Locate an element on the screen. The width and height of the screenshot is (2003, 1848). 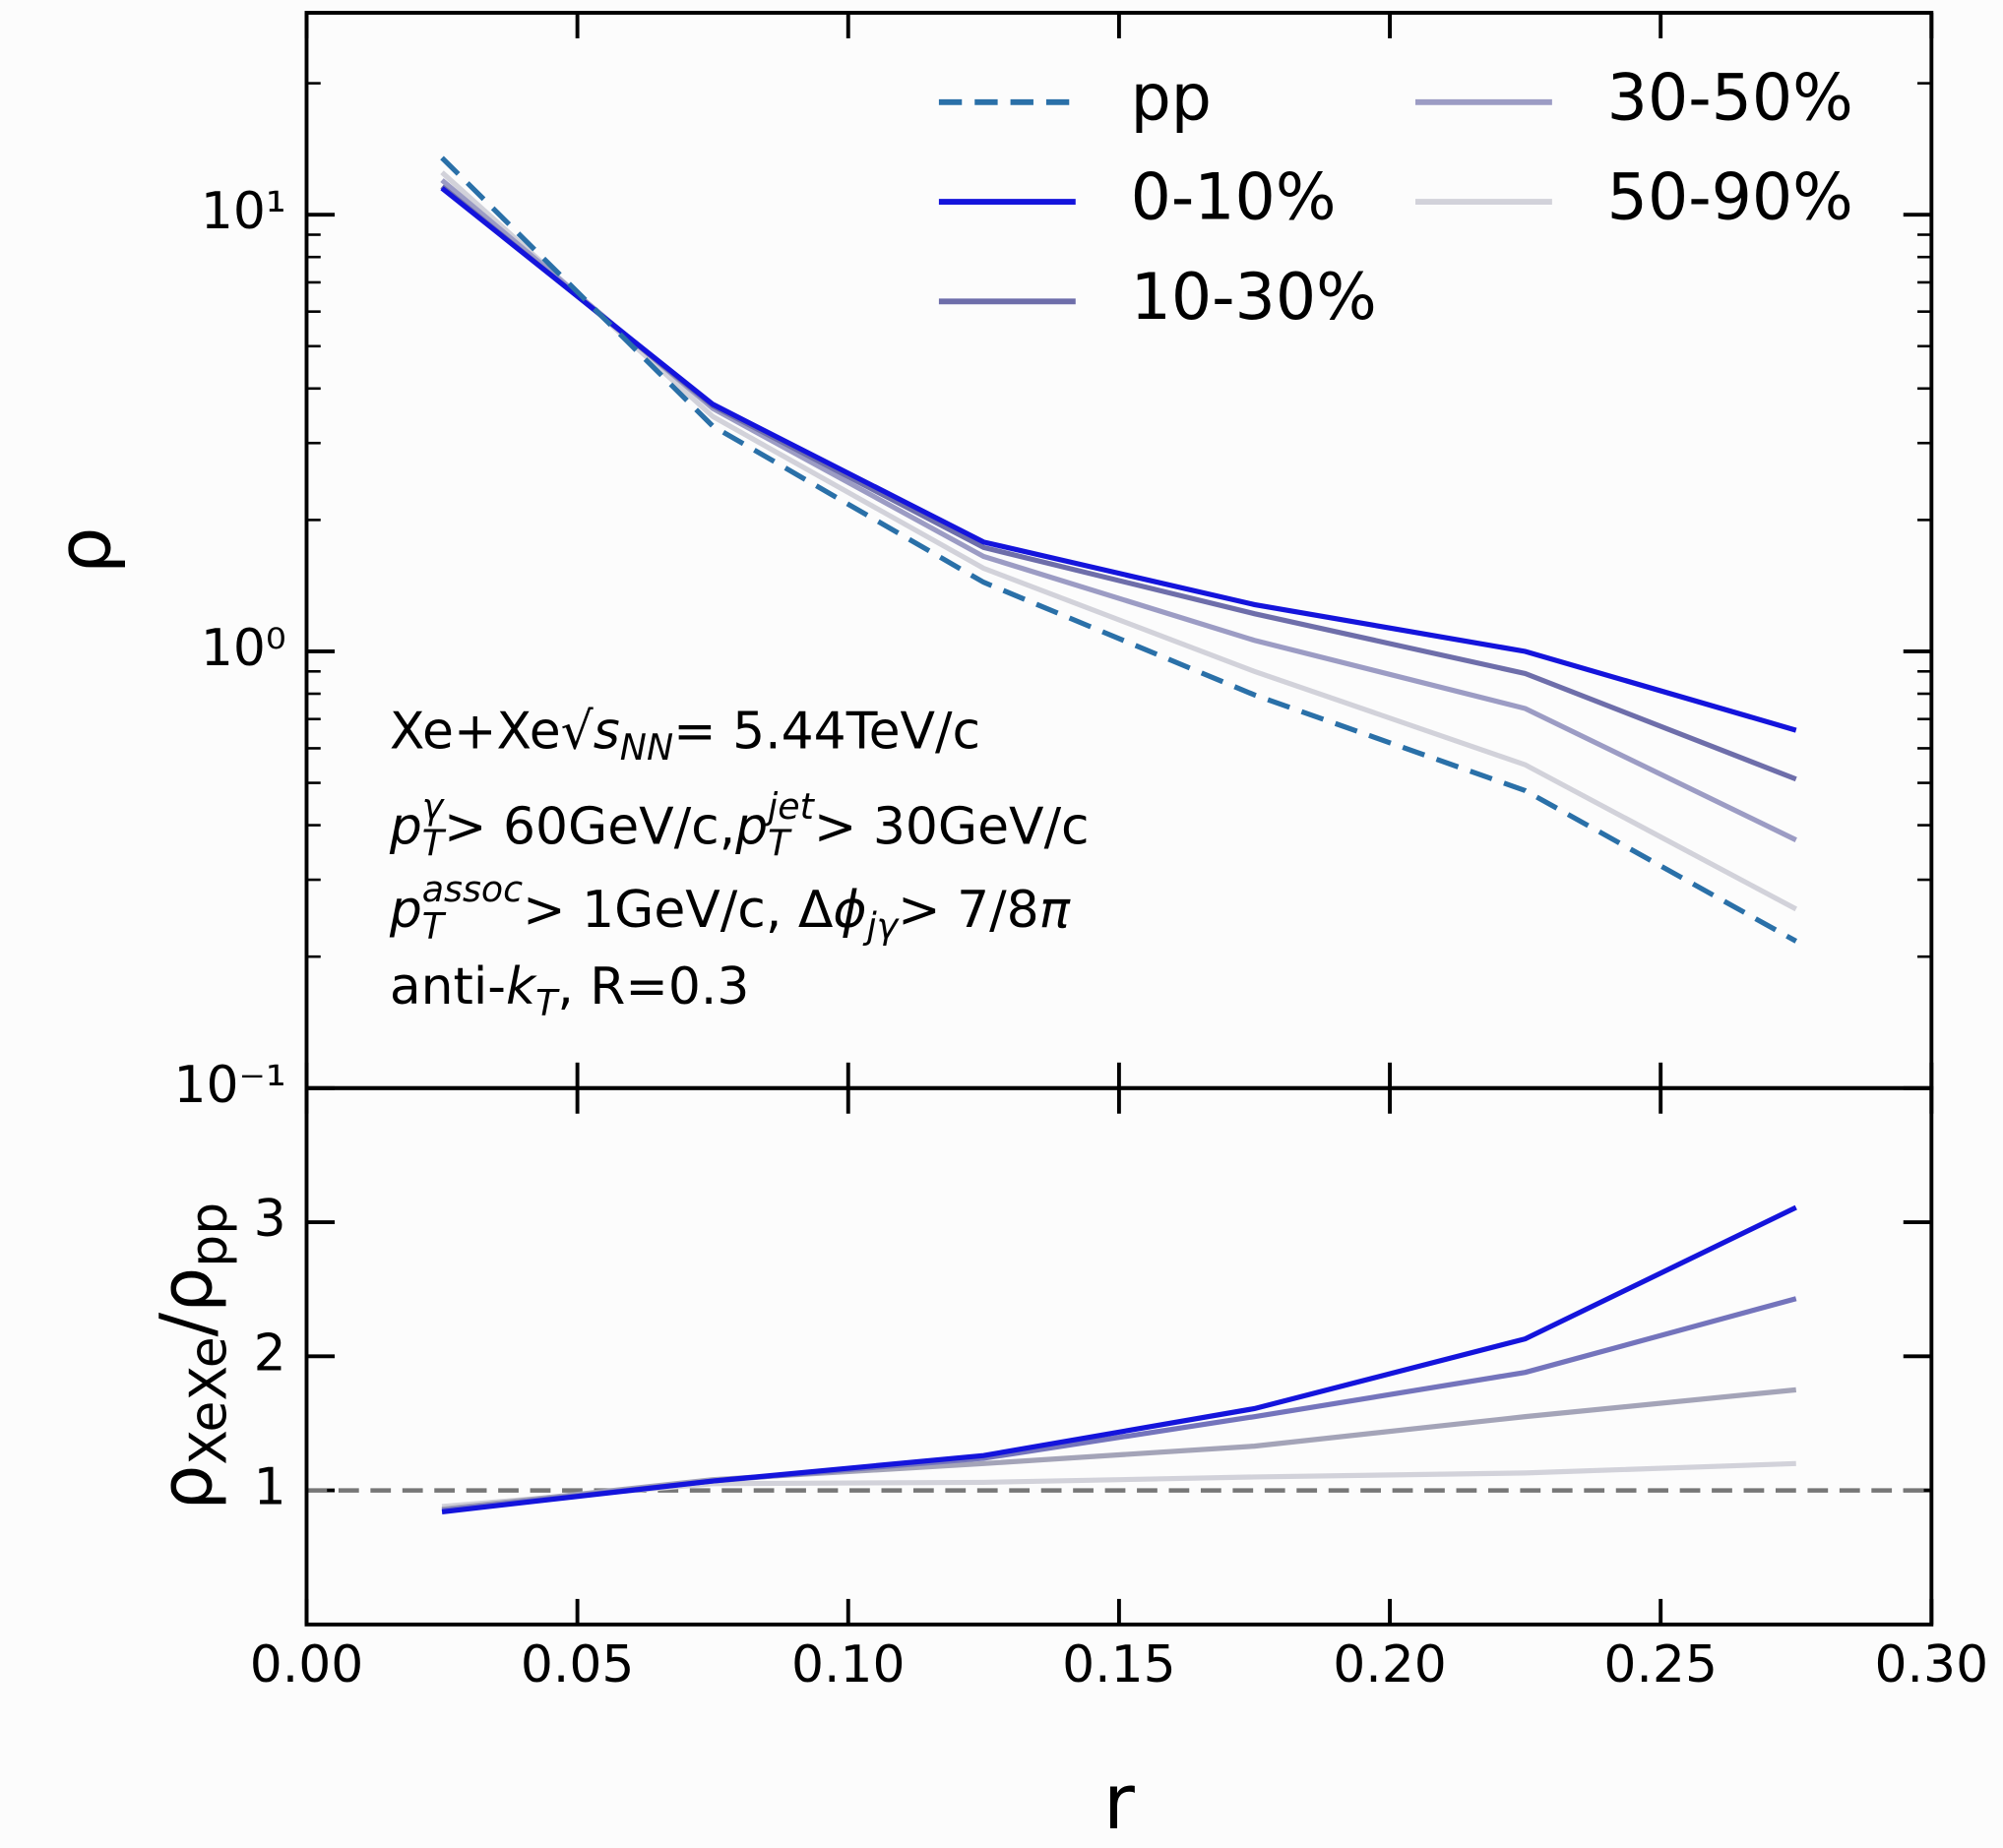
x-tick-label: 0.20 is located at coordinates (1390, 1664).